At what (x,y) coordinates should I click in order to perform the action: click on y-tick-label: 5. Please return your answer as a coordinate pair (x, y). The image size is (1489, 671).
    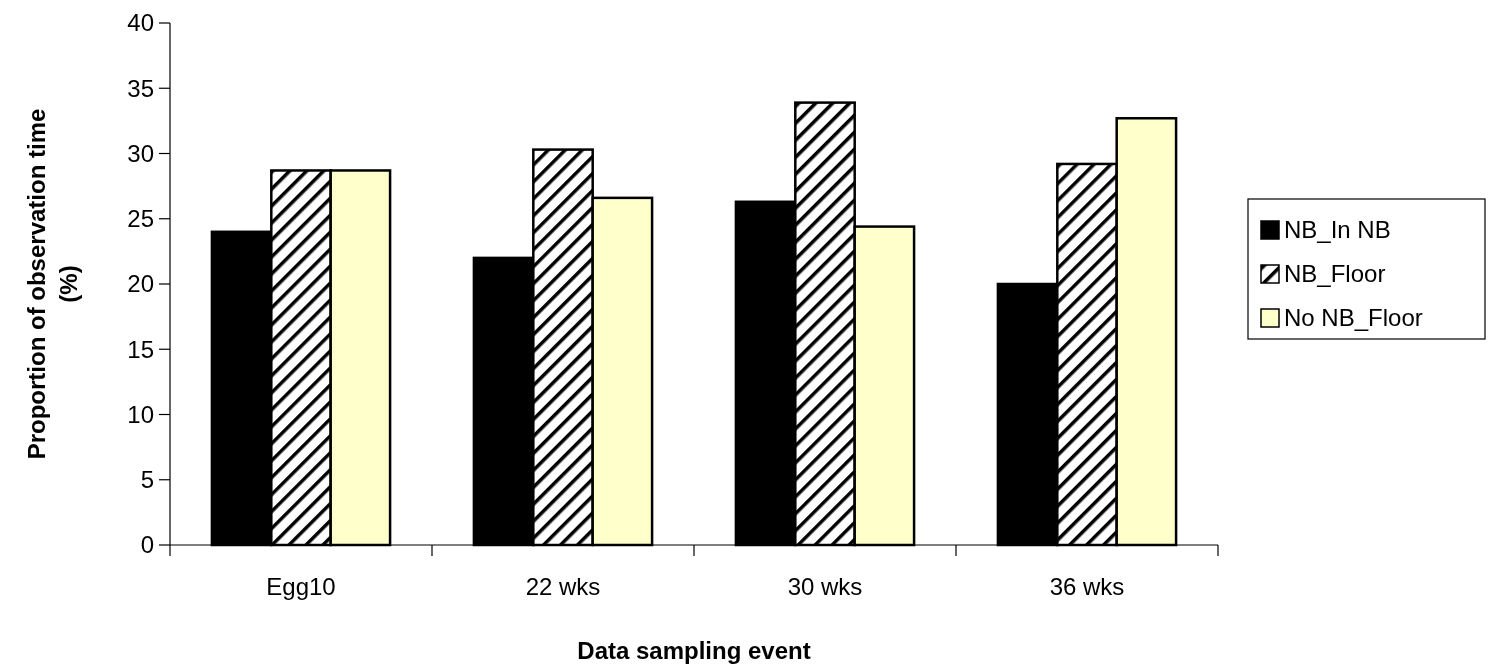
    Looking at the image, I should click on (147, 480).